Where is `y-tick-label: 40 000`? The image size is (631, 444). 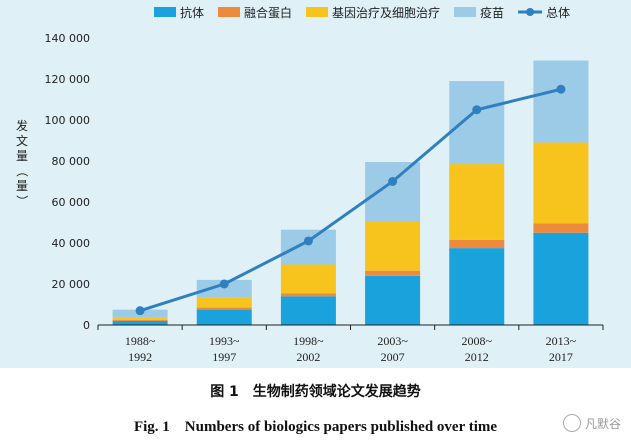
y-tick-label: 40 000 is located at coordinates (71, 243).